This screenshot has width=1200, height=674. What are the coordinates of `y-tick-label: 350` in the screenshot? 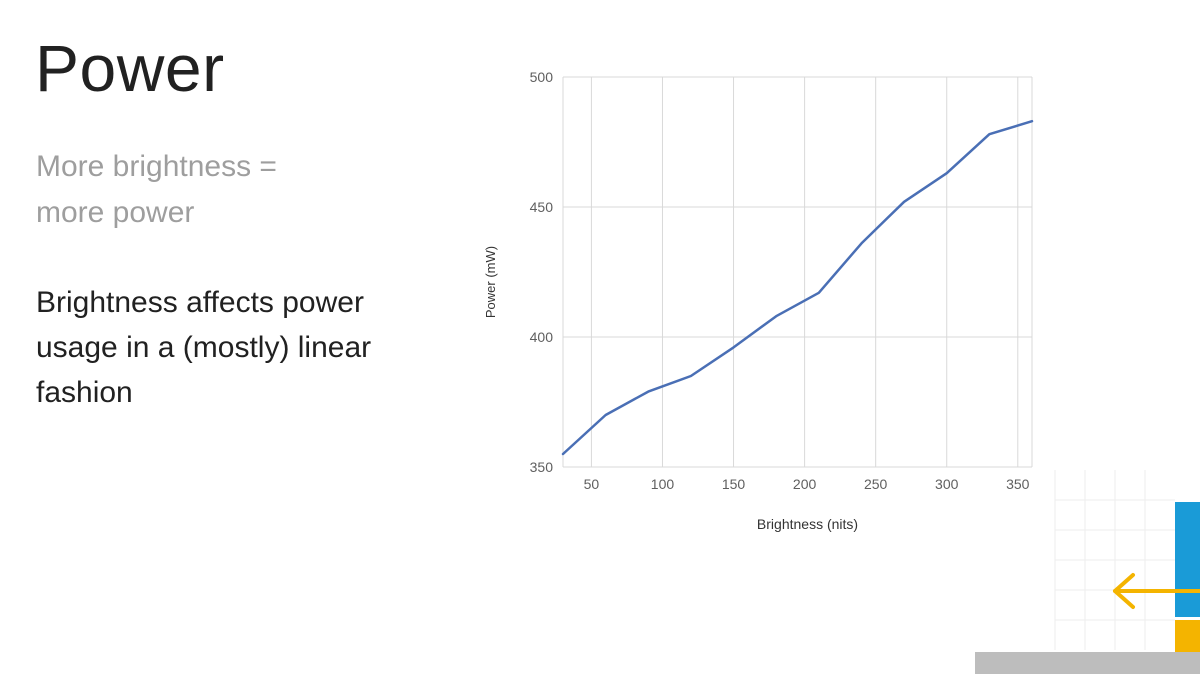 It's located at (542, 467).